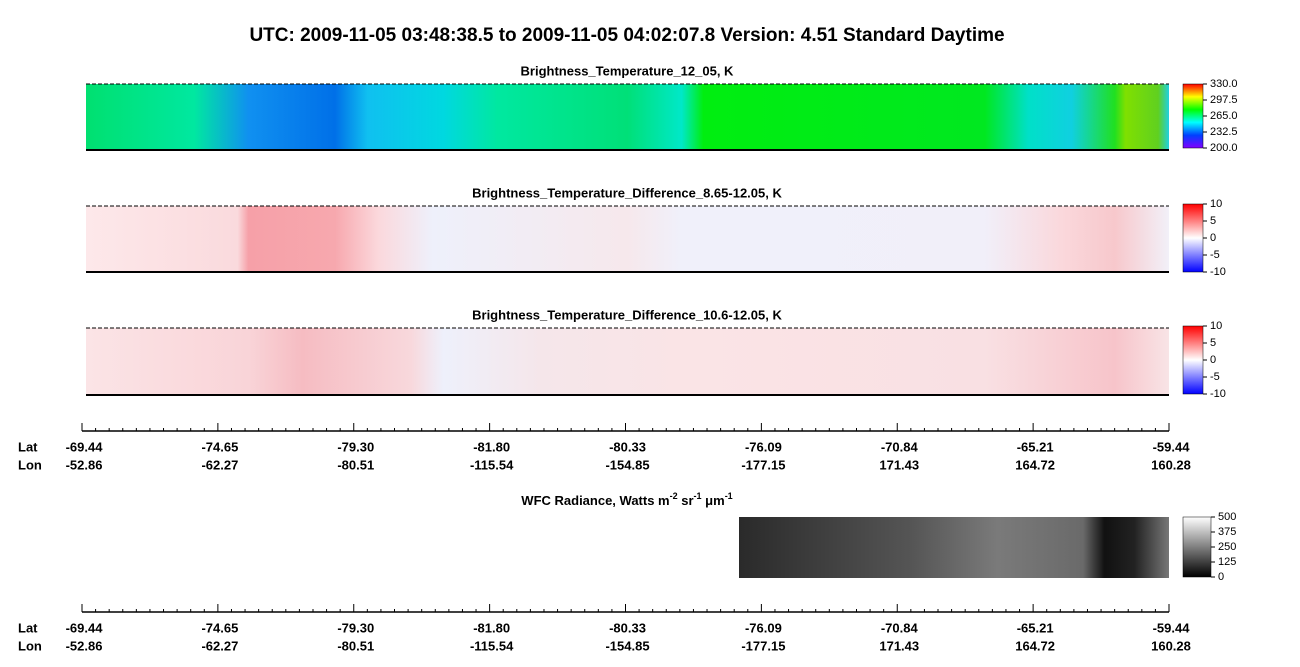  Describe the element at coordinates (1224, 116) in the screenshot. I see `colorbar-label: 265.0` at that location.